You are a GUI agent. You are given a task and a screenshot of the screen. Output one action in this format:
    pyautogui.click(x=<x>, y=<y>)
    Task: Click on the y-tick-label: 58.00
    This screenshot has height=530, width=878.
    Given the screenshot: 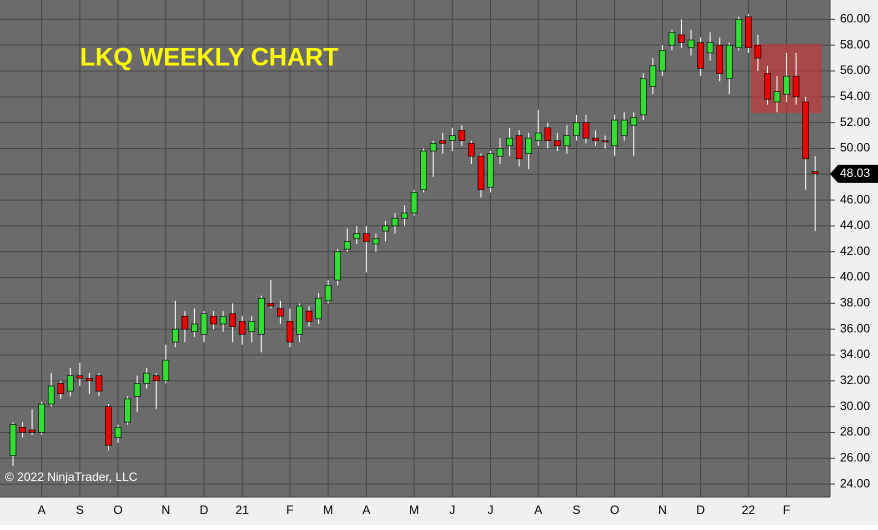 What is the action you would take?
    pyautogui.click(x=855, y=44)
    